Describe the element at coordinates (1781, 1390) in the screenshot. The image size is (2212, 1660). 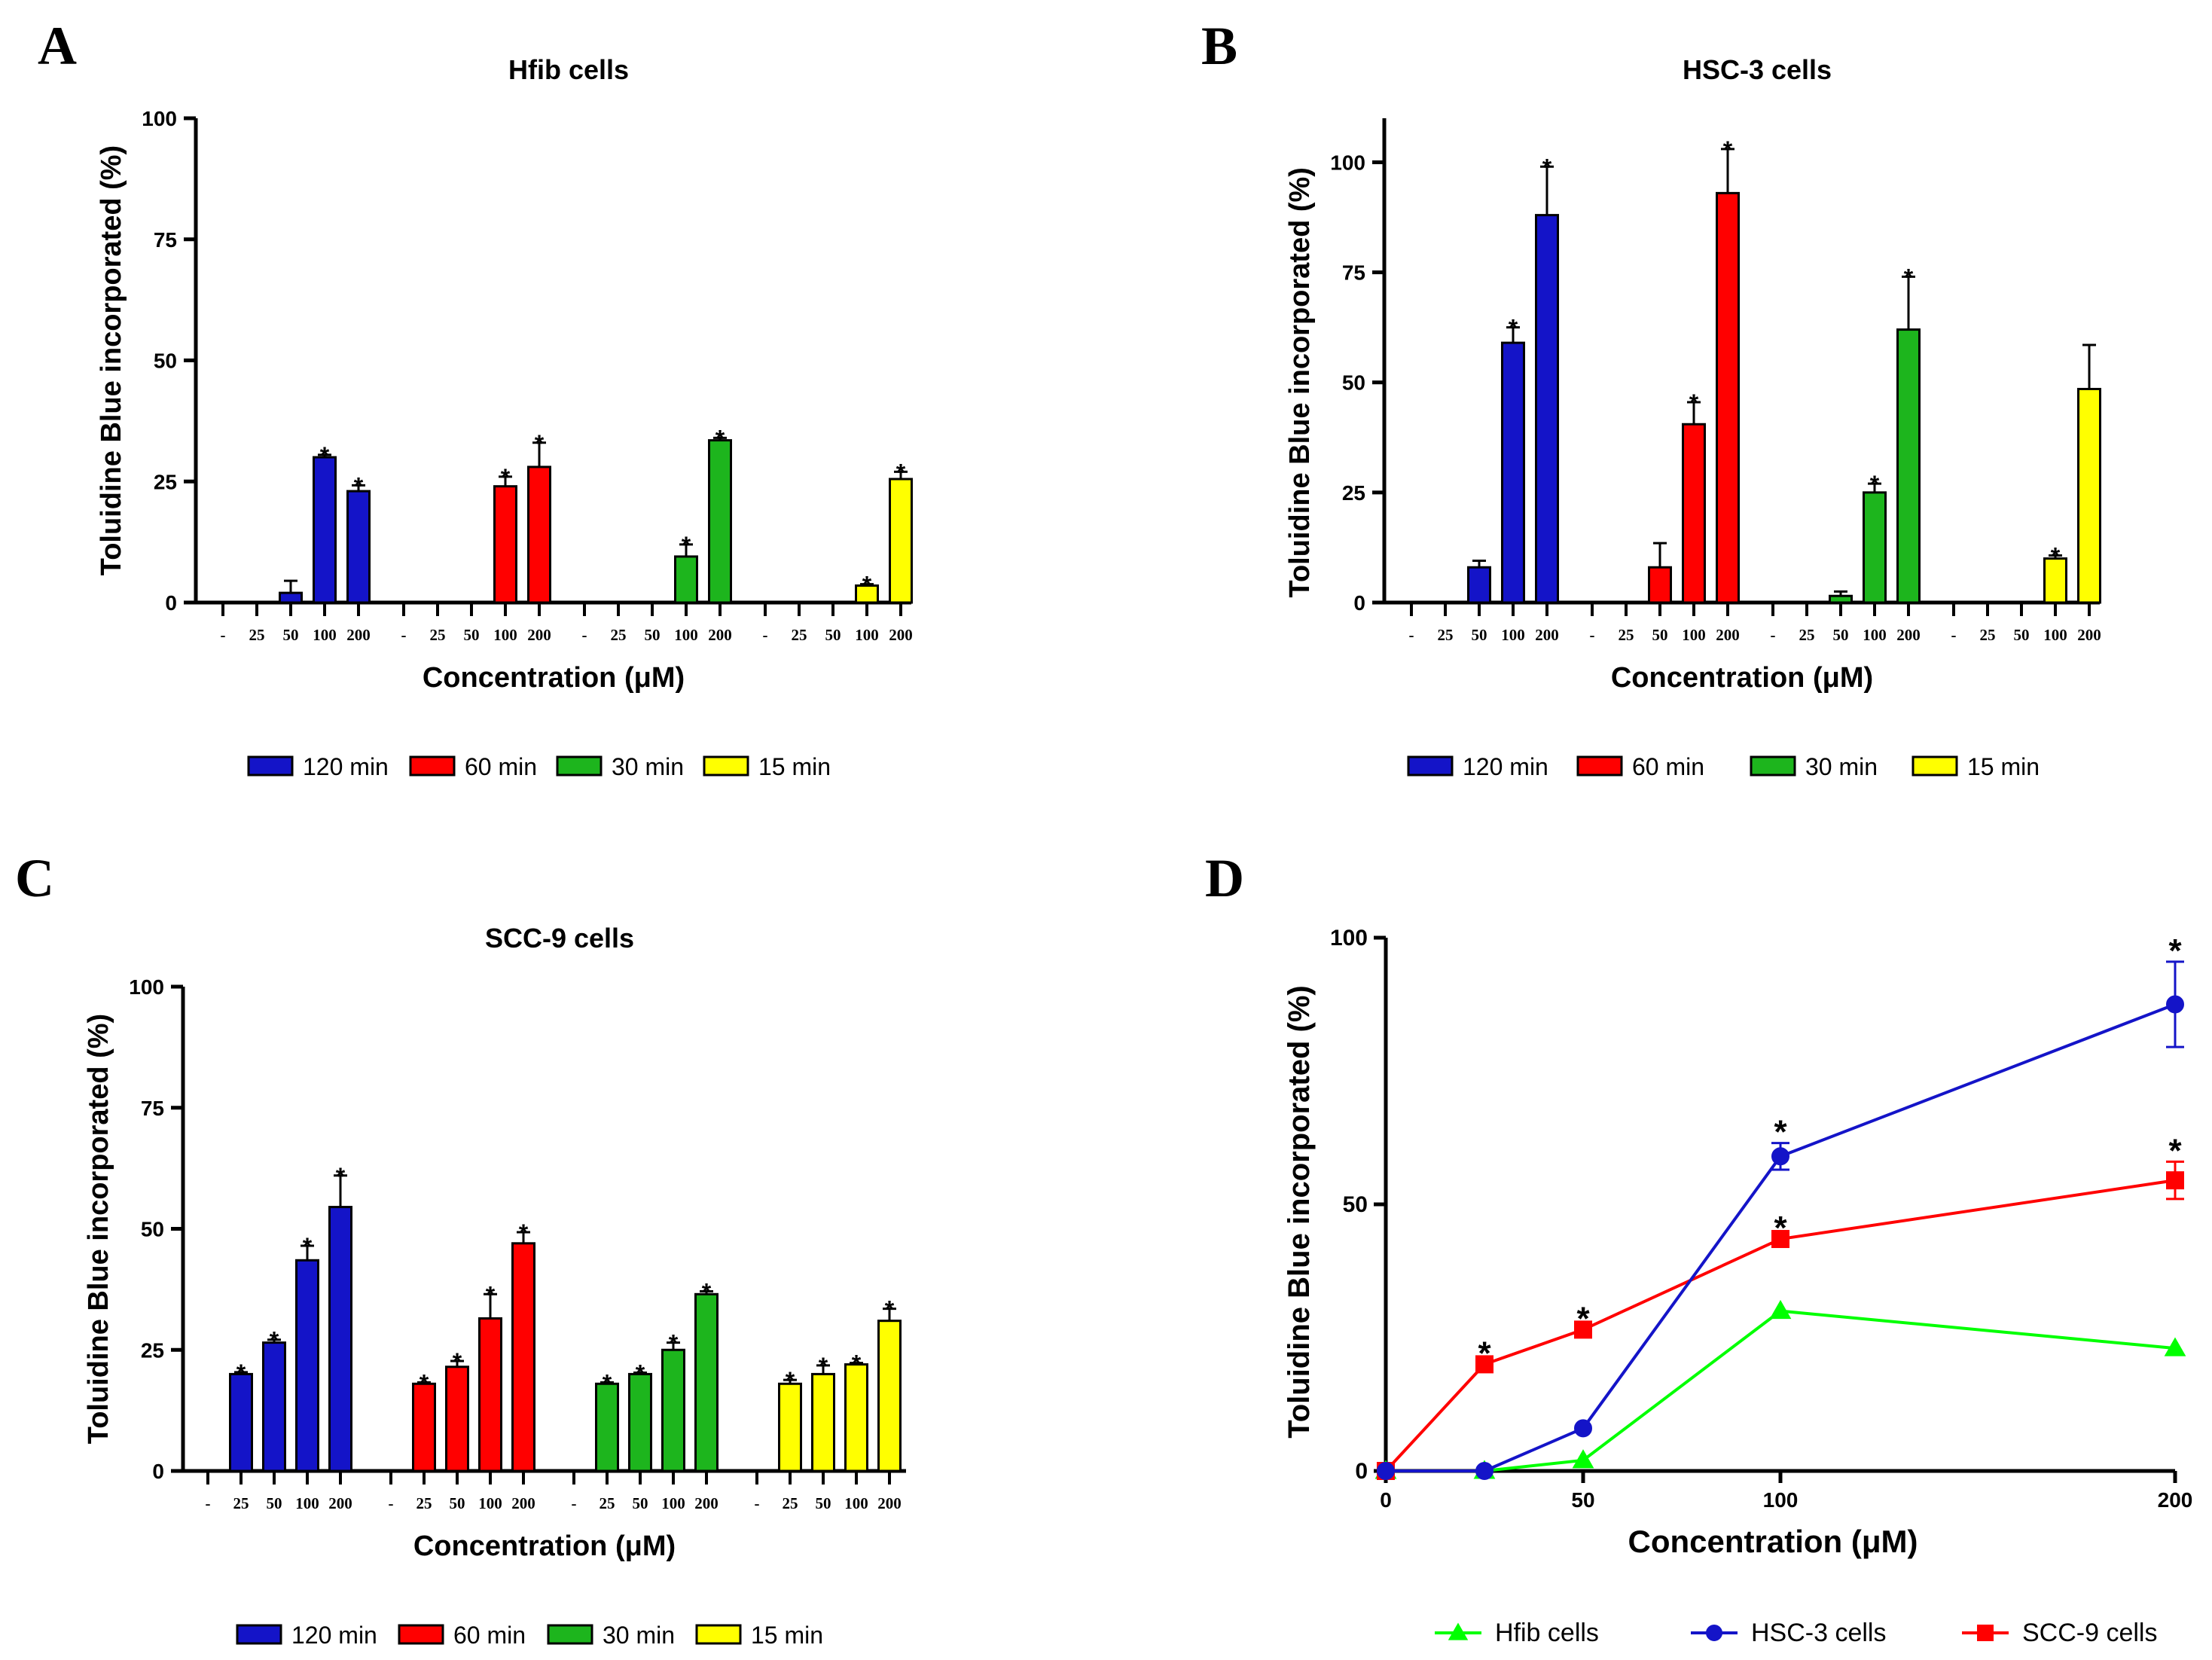
I see `series-line` at that location.